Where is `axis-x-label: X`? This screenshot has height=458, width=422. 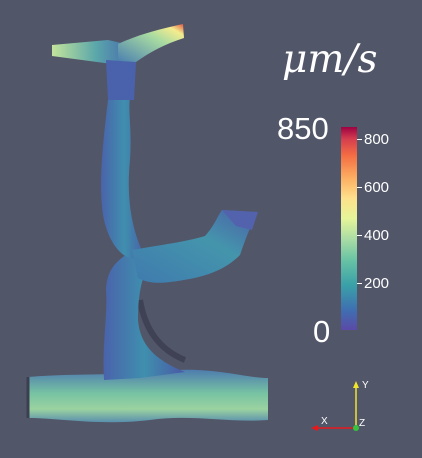
axis-x-label: X is located at coordinates (324, 421).